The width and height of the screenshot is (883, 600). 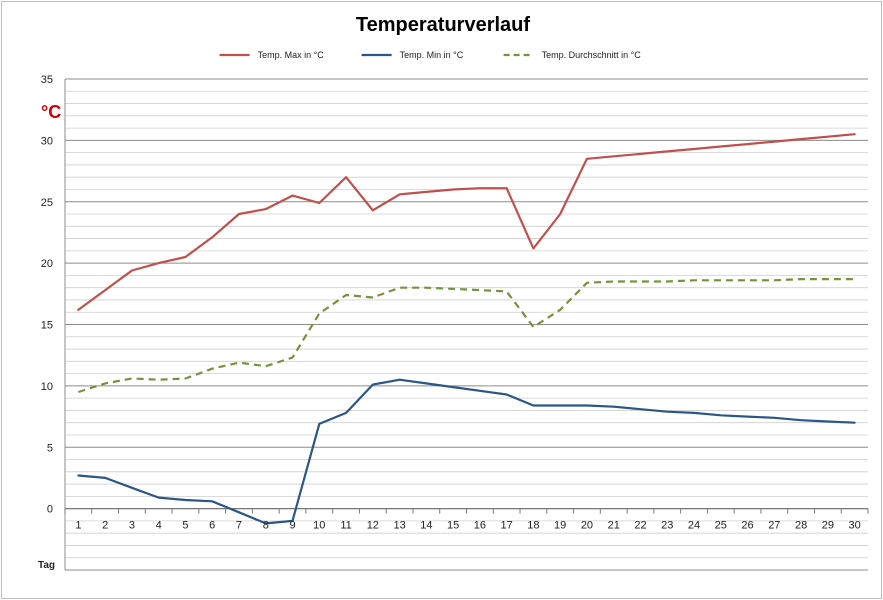 I want to click on x-tick-label: 5, so click(x=185, y=526).